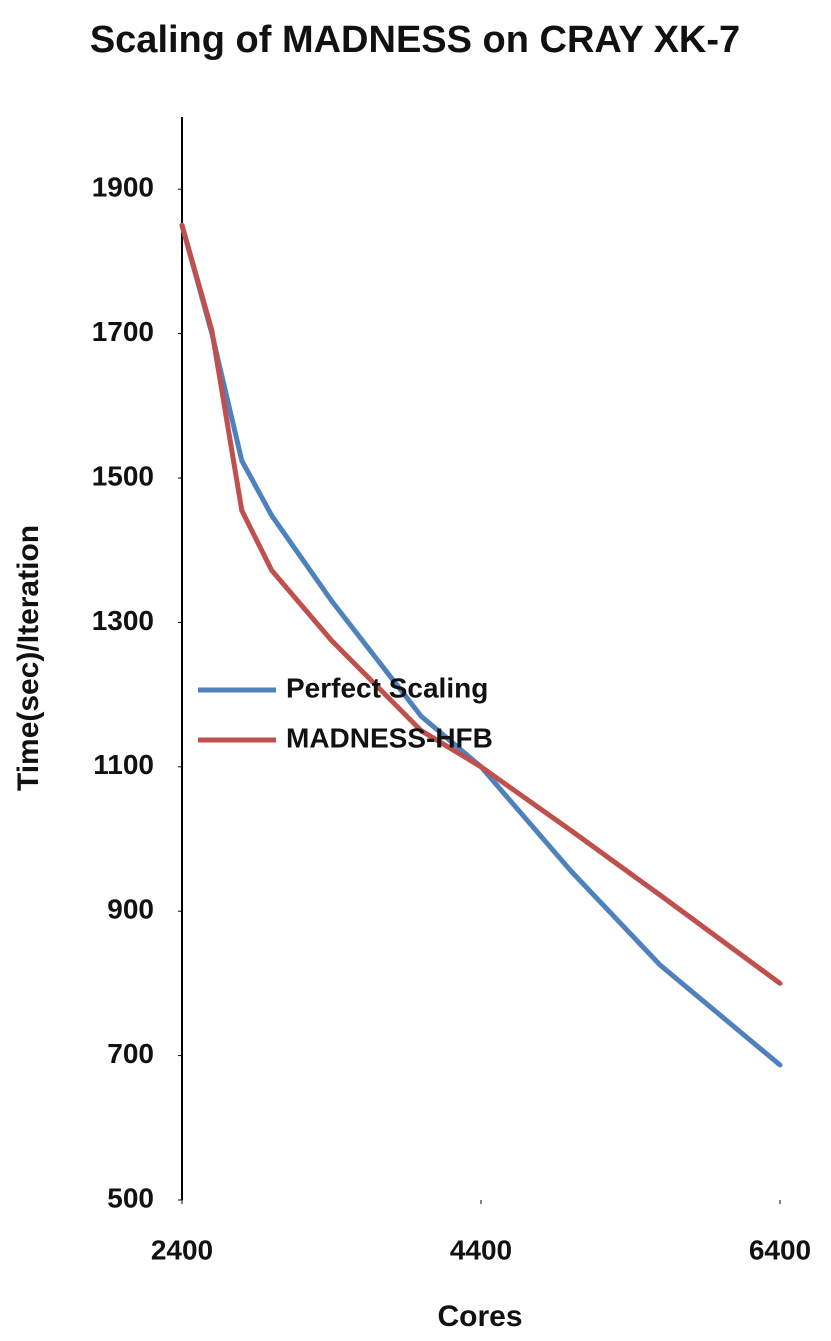  I want to click on x-tick-label: 2400, so click(182, 1249).